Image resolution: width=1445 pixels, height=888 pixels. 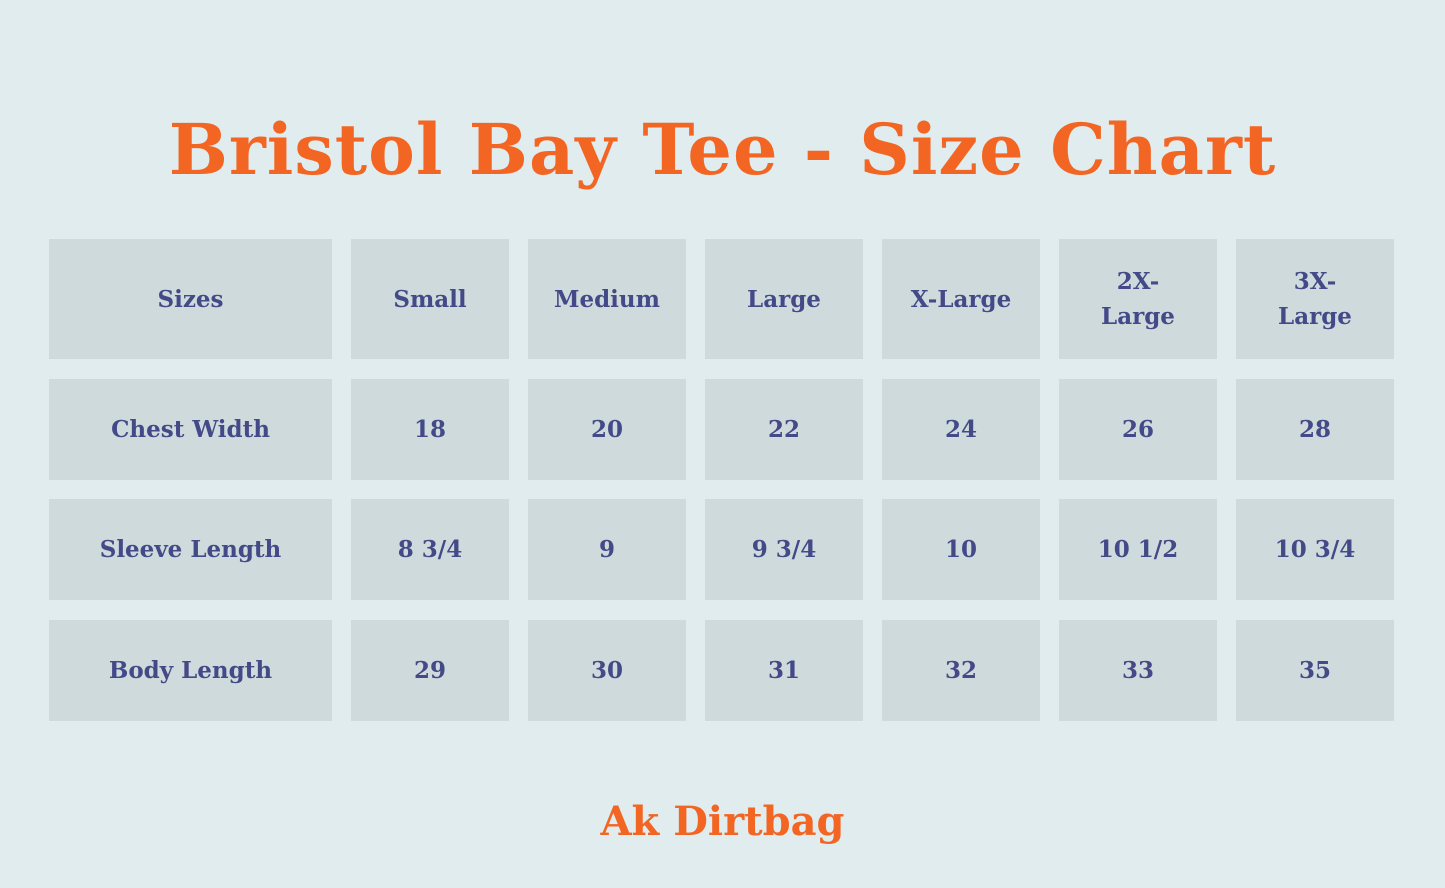 I want to click on brand-name: Ak Dirtbag, so click(x=722, y=821).